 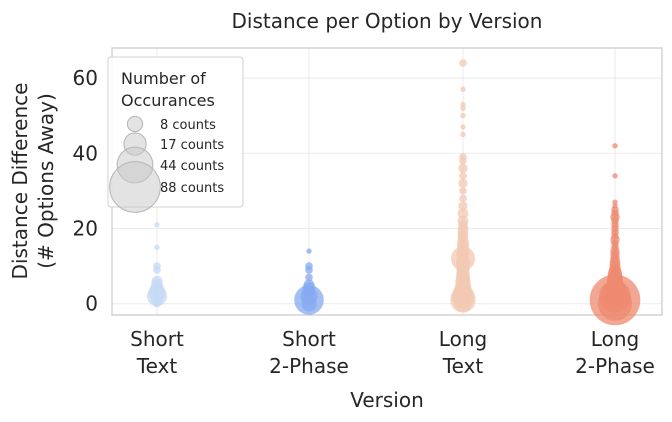 What do you see at coordinates (85, 153) in the screenshot?
I see `y-tick-label: 40` at bounding box center [85, 153].